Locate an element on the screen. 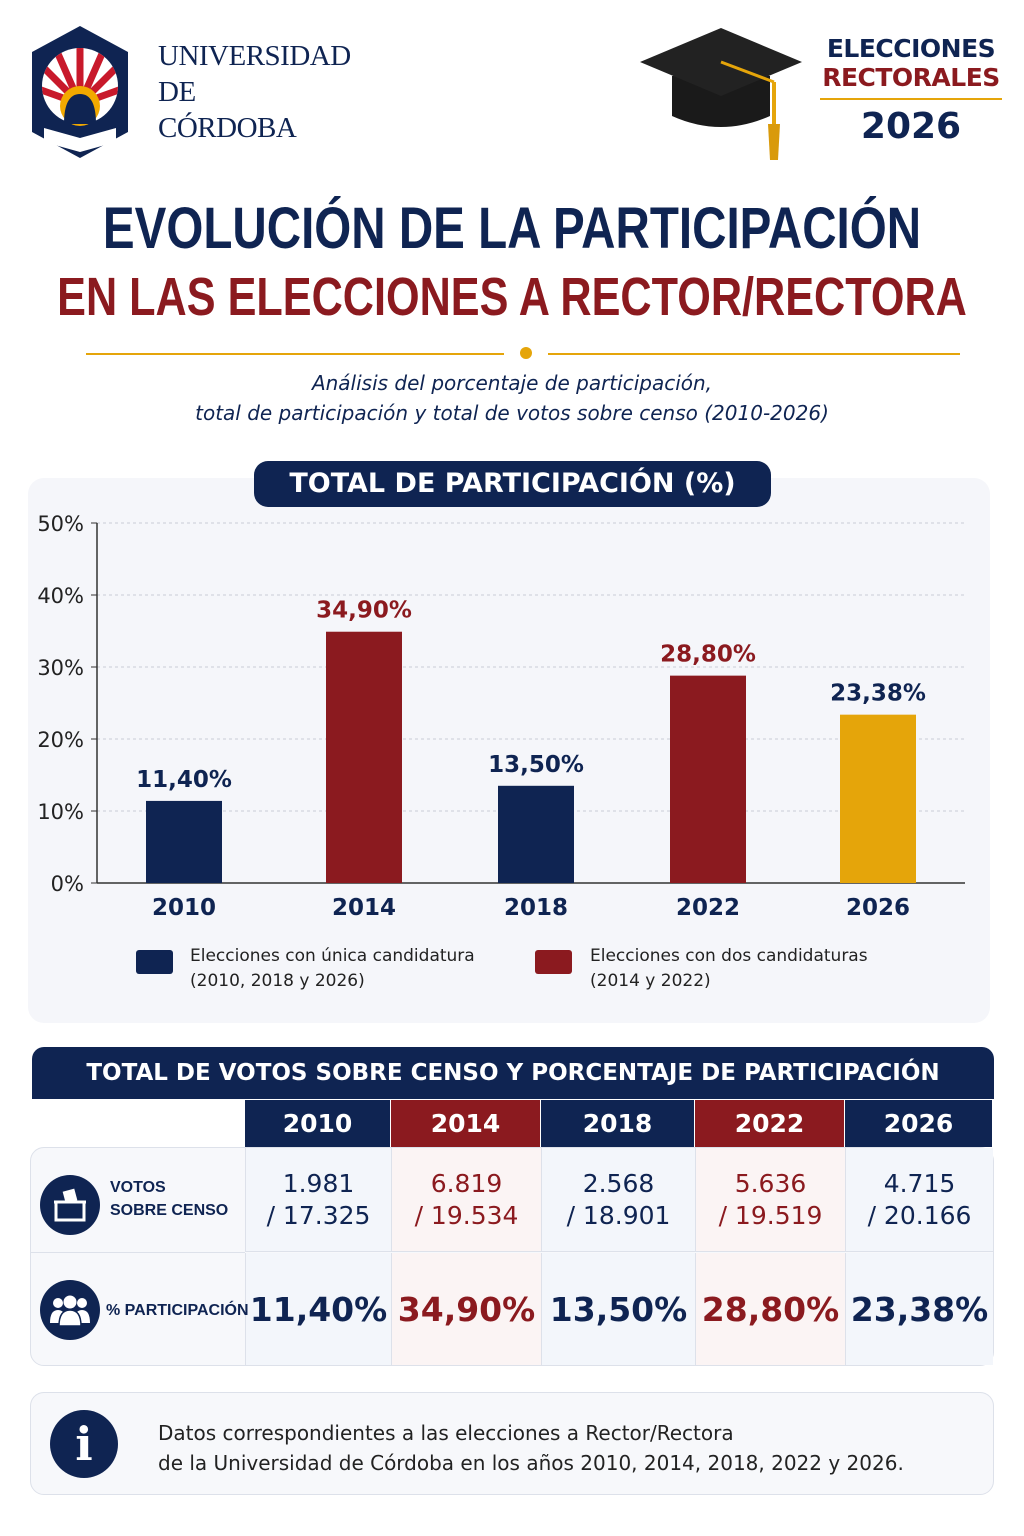  row-label-participation: % PARTICIPACIÓN is located at coordinates (177, 1310).